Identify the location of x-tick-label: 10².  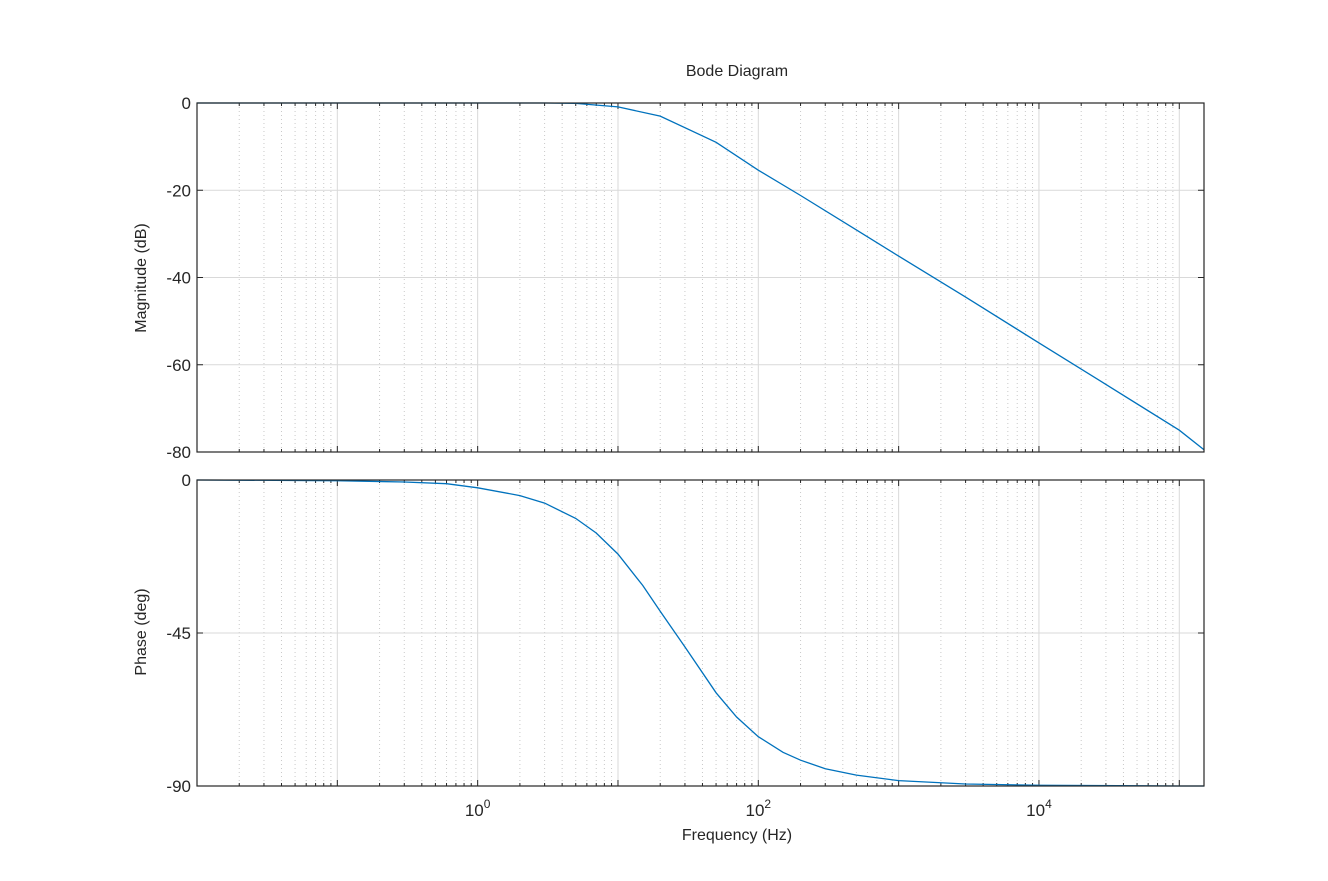
(759, 808).